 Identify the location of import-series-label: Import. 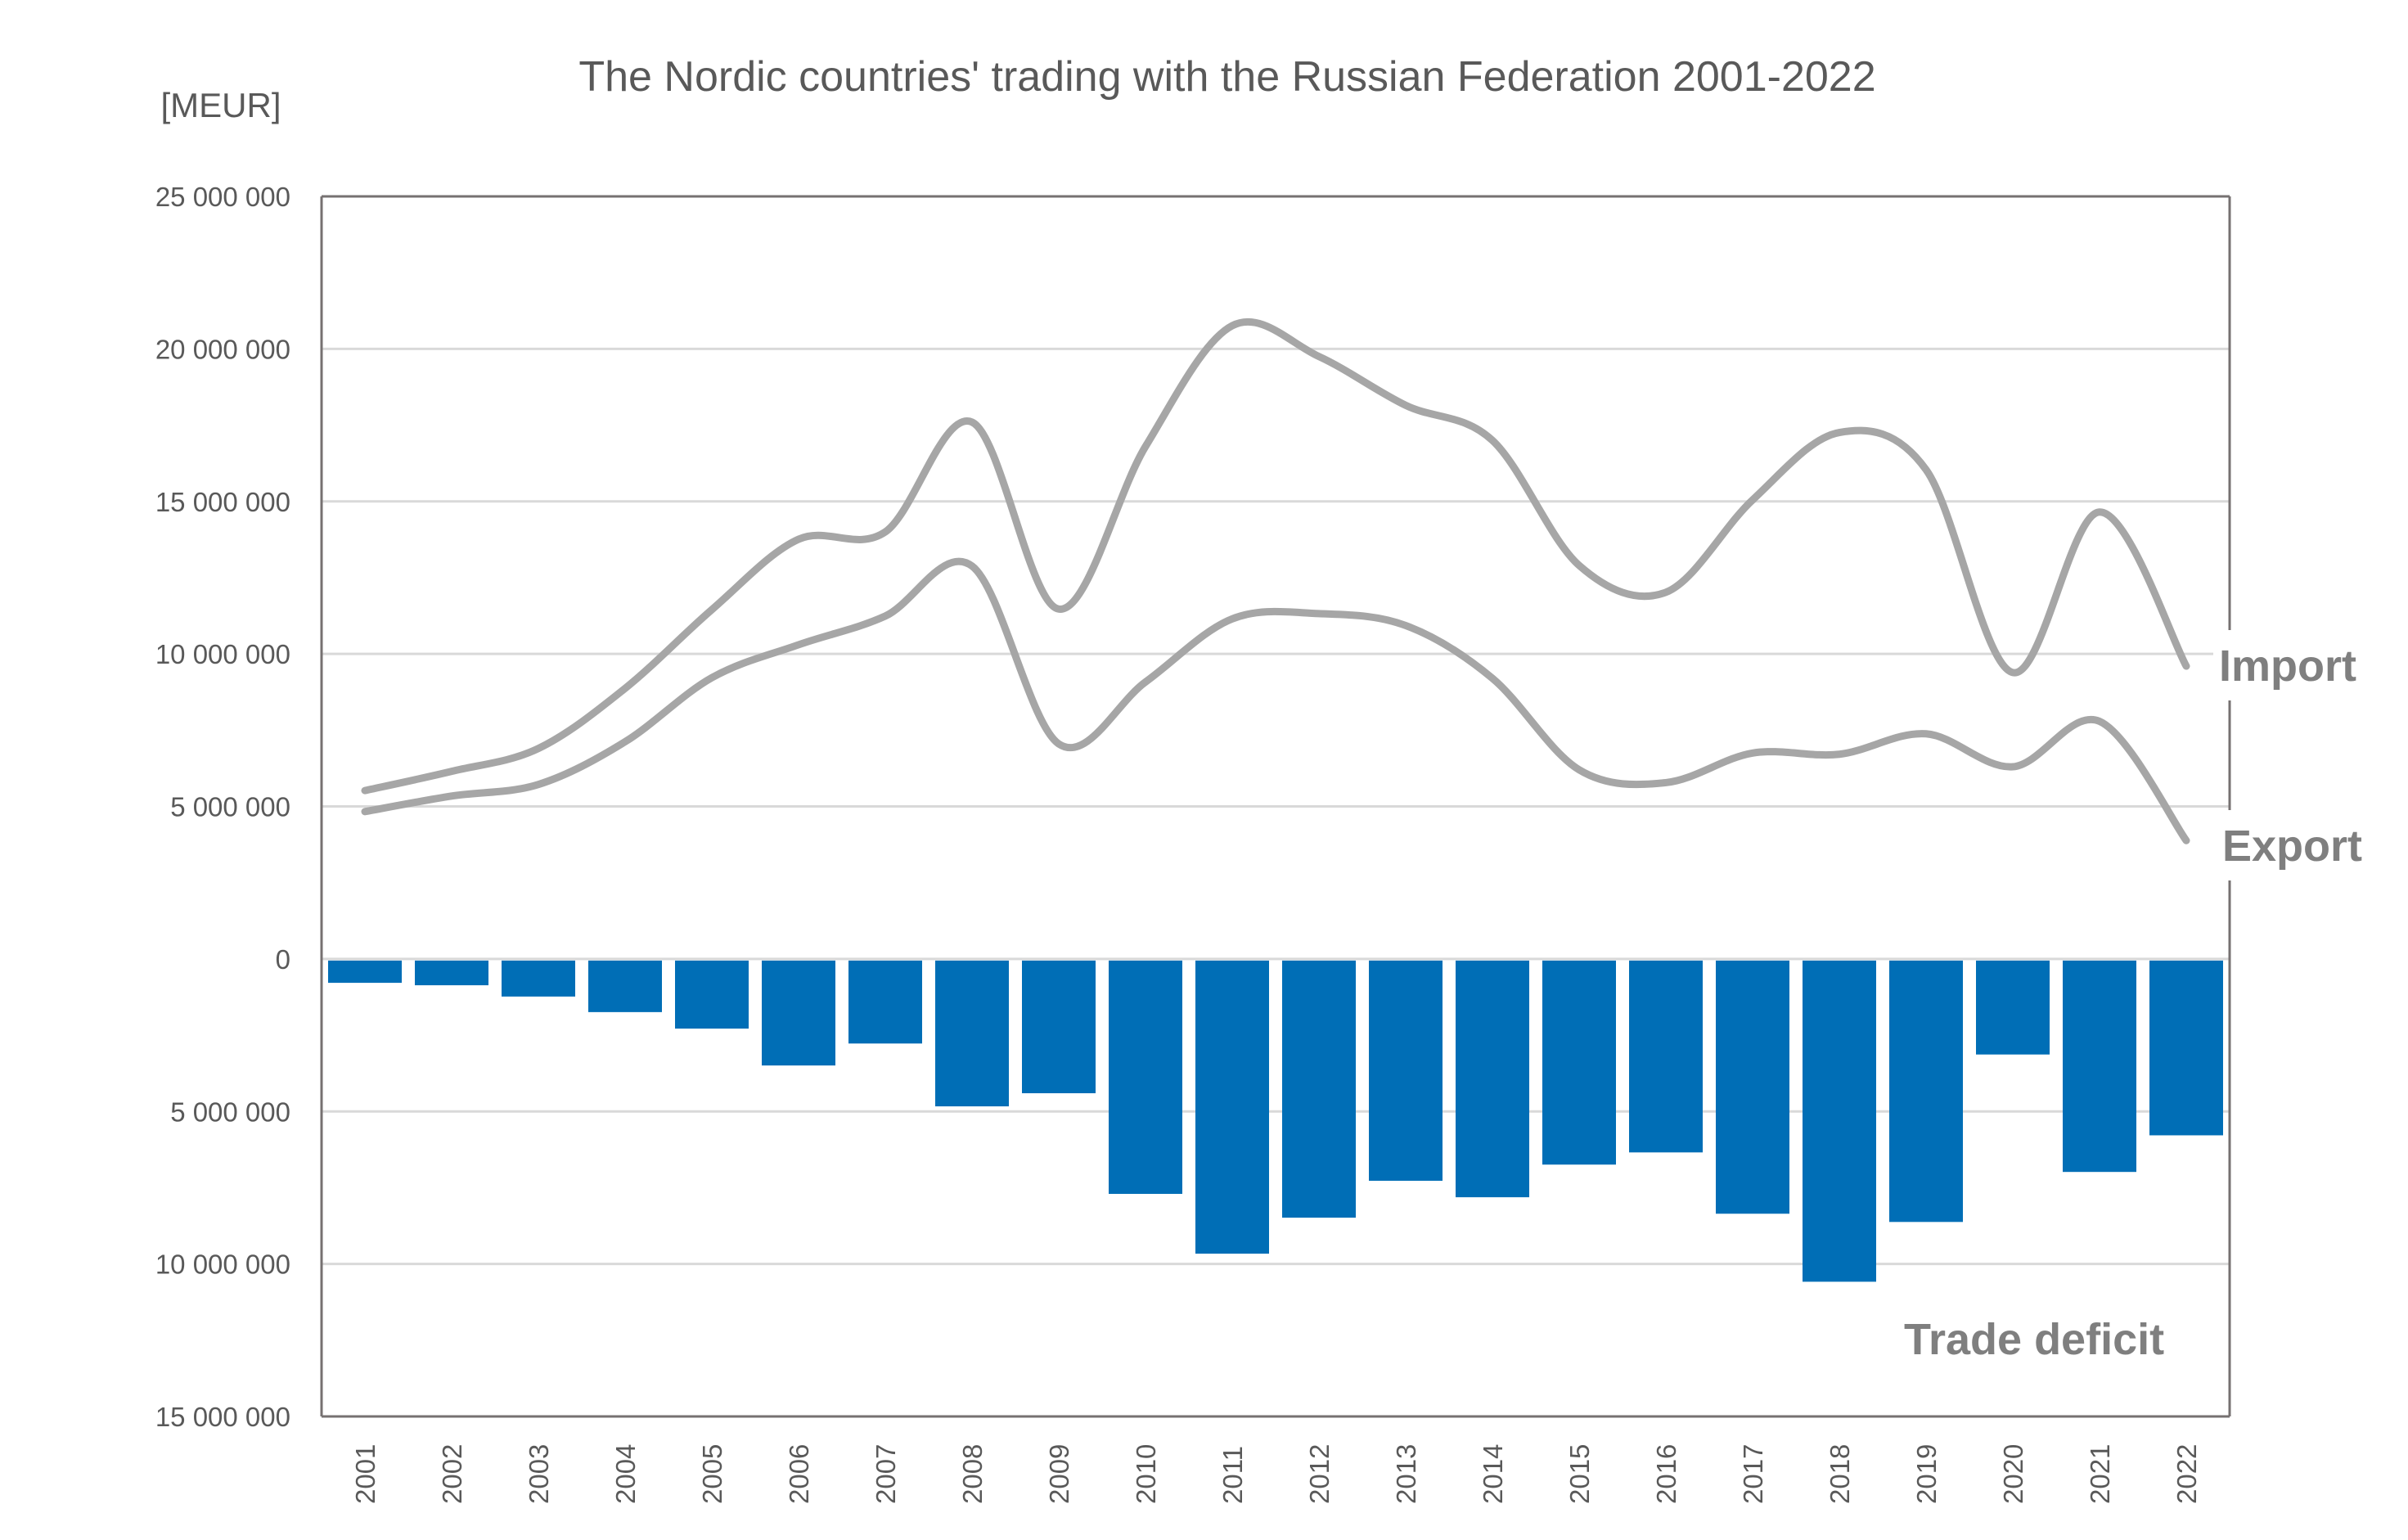
(2287, 666).